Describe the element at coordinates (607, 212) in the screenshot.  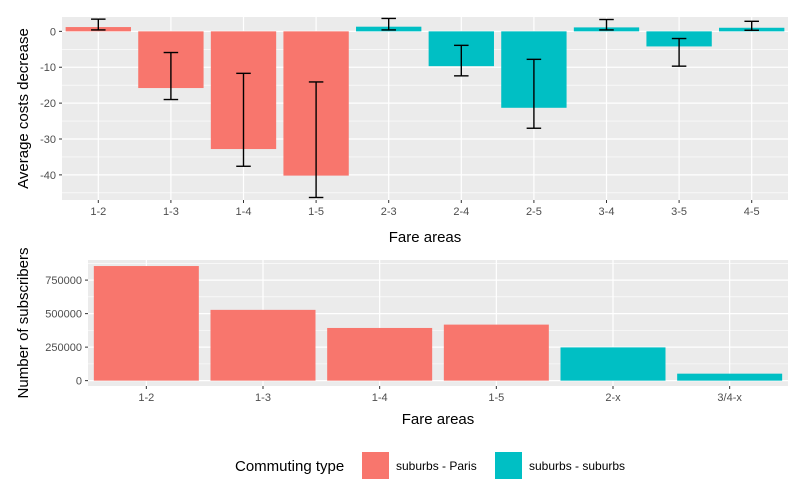
I see `top-xtick-label: 3-4` at that location.